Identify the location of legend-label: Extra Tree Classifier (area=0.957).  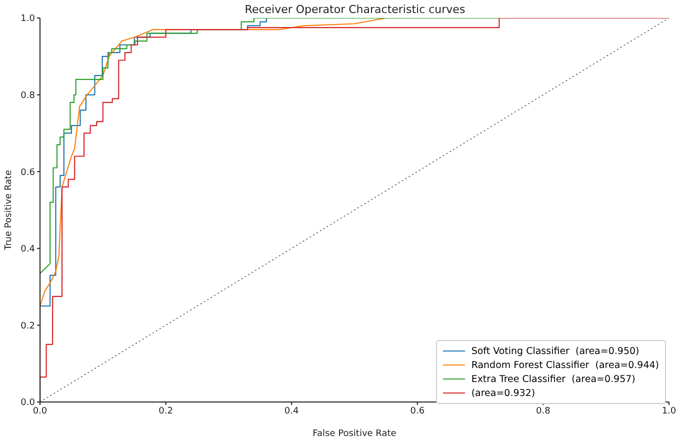
(553, 379).